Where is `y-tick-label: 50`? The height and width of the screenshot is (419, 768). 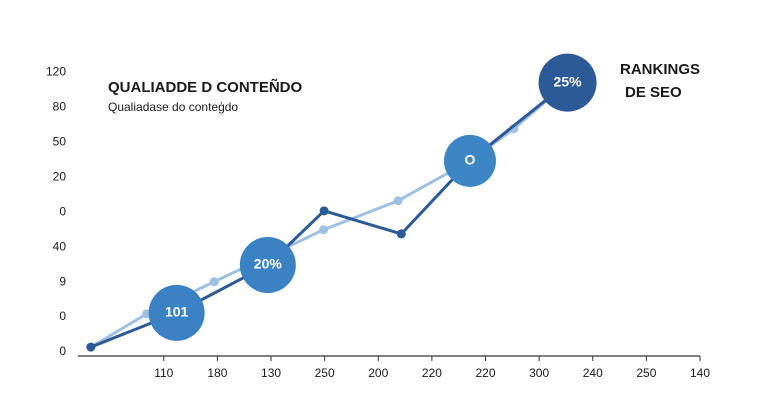 y-tick-label: 50 is located at coordinates (60, 142).